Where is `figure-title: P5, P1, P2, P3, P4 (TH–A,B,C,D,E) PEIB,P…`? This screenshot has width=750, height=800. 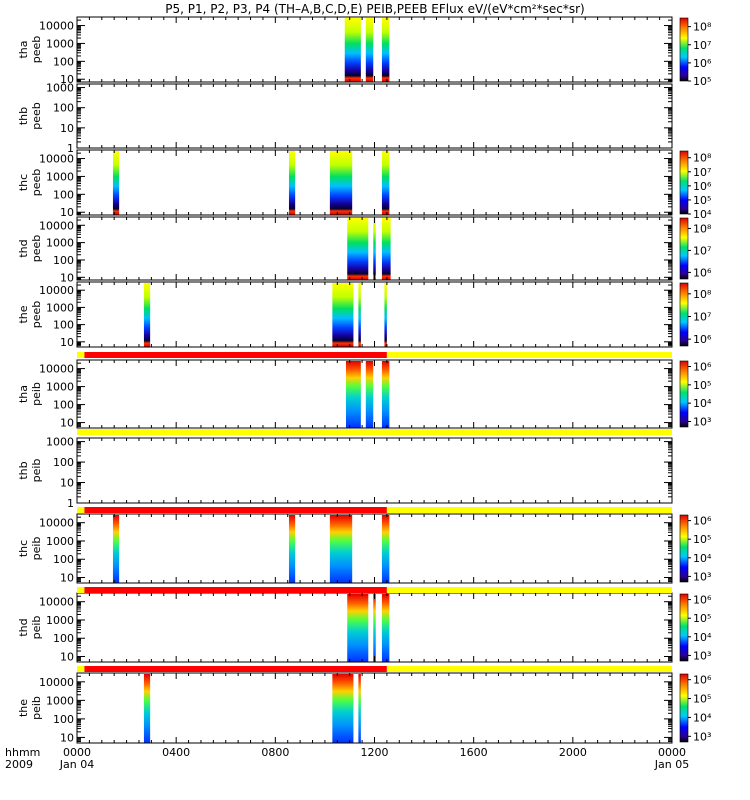 figure-title: P5, P1, P2, P3, P4 (TH–A,B,C,D,E) PEIB,P… is located at coordinates (374, 9).